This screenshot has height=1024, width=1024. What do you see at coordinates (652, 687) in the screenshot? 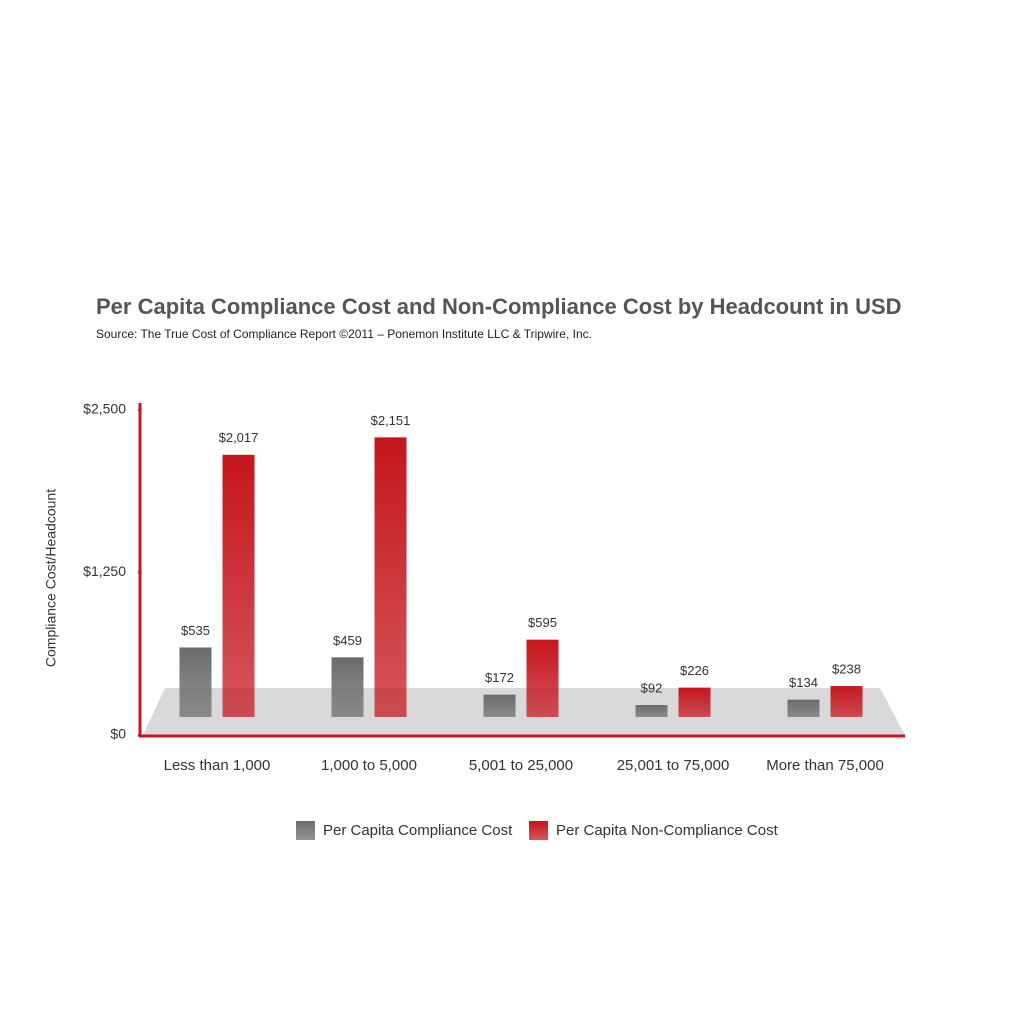
I see `value-label: $92` at bounding box center [652, 687].